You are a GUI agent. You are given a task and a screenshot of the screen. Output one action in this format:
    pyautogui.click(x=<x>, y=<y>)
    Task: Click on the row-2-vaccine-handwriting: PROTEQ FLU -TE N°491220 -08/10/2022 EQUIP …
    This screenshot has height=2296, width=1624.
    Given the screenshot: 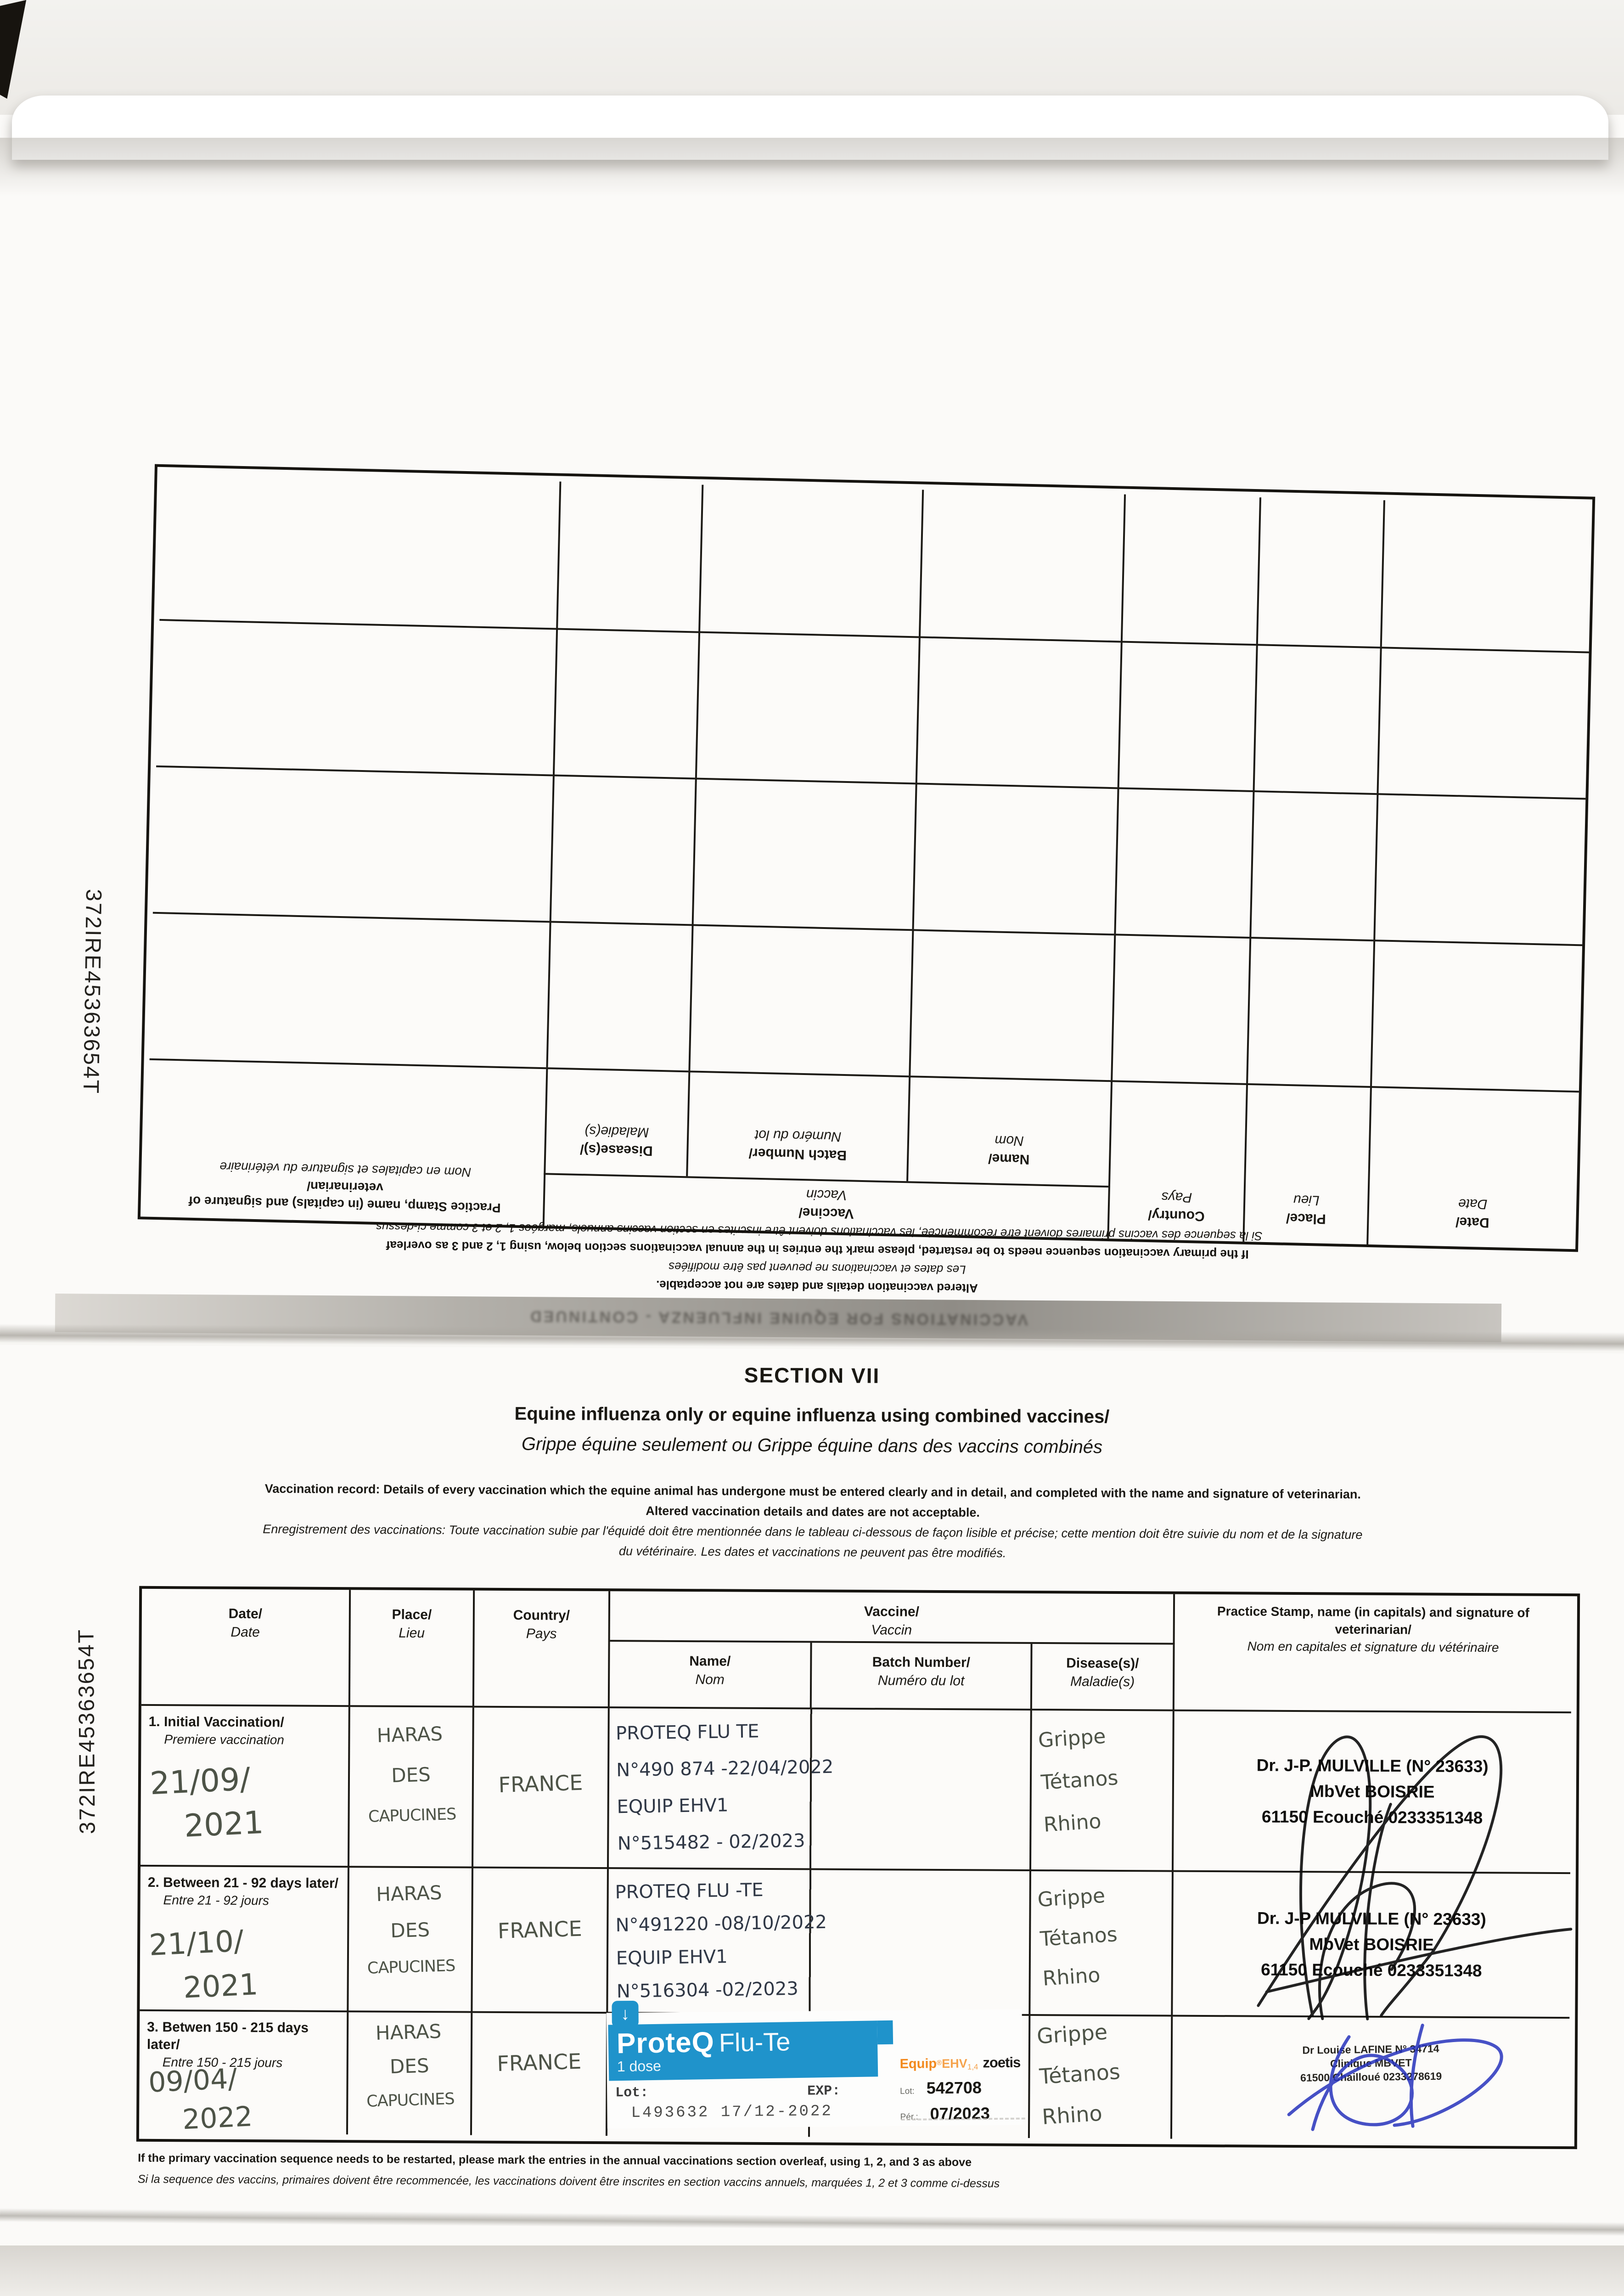 What is the action you would take?
    pyautogui.click(x=721, y=1941)
    